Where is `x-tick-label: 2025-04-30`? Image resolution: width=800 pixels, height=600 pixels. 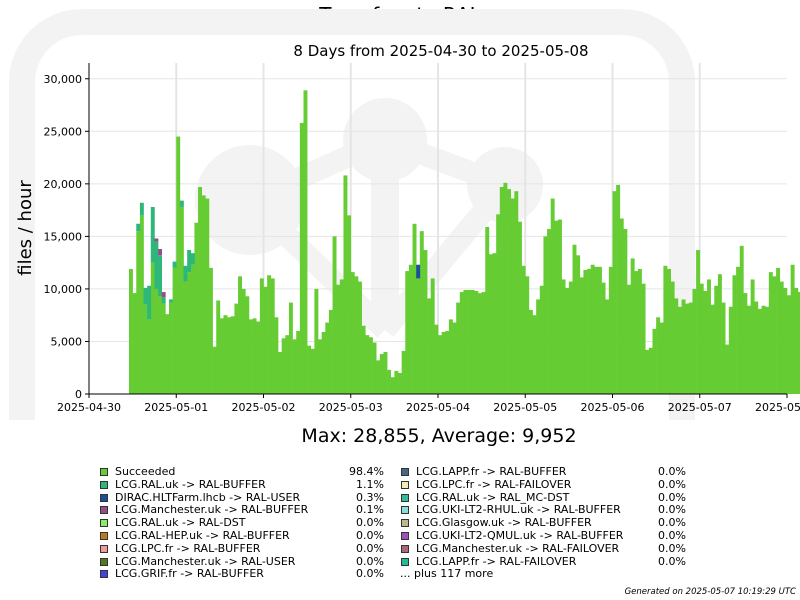 x-tick-label: 2025-04-30 is located at coordinates (89, 407).